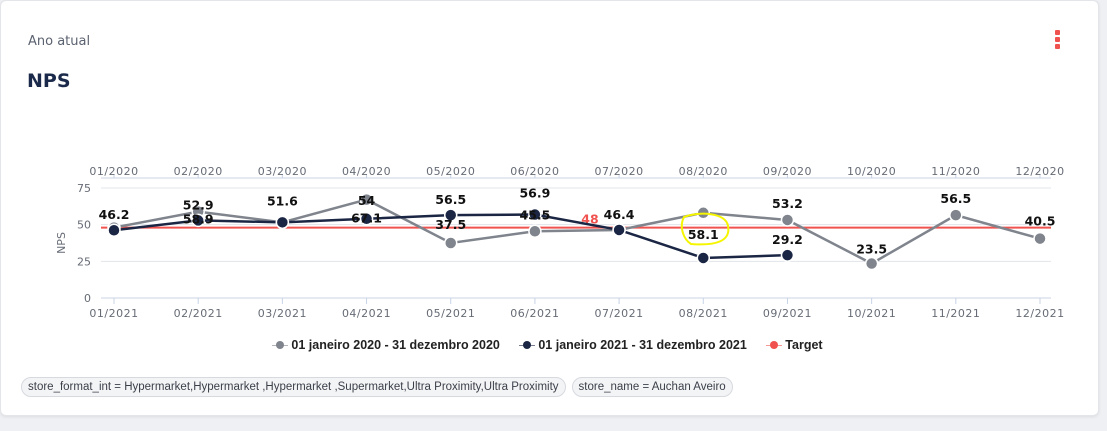 The image size is (1107, 431). What do you see at coordinates (49, 81) in the screenshot?
I see `card-title: NPS` at bounding box center [49, 81].